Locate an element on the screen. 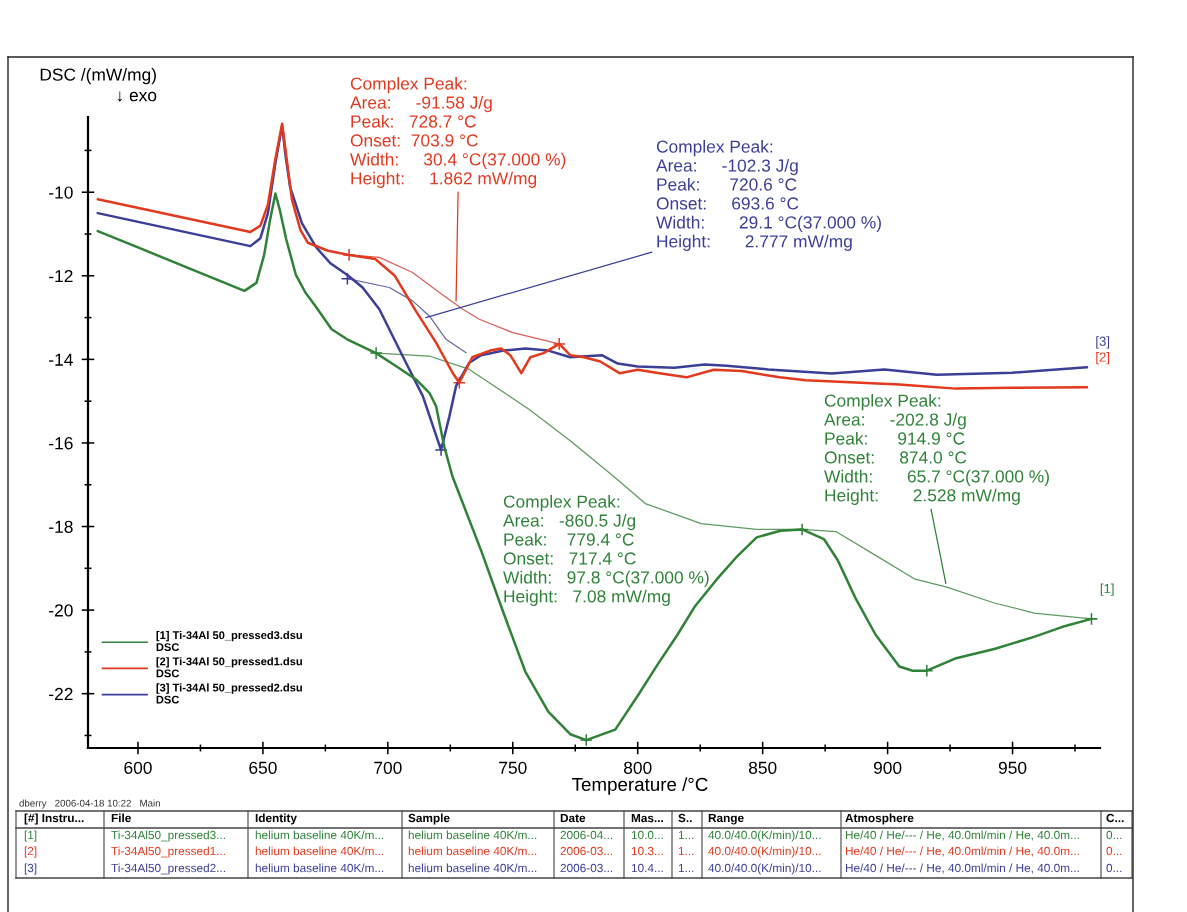  x-tick-label: 600 is located at coordinates (138, 767).